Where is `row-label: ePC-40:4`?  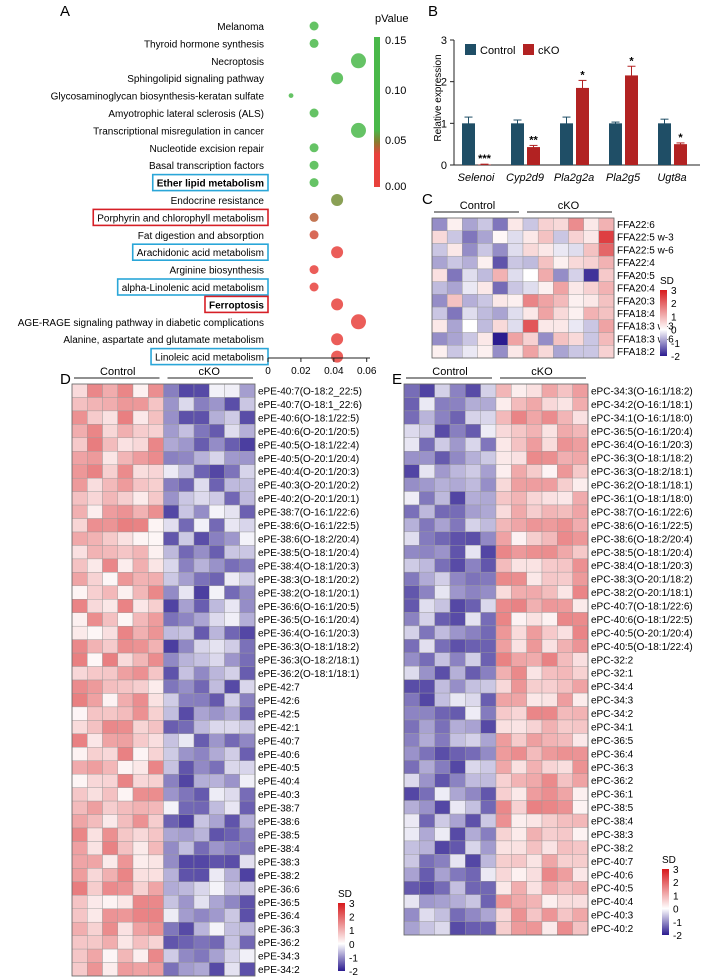 row-label: ePC-40:4 is located at coordinates (612, 902).